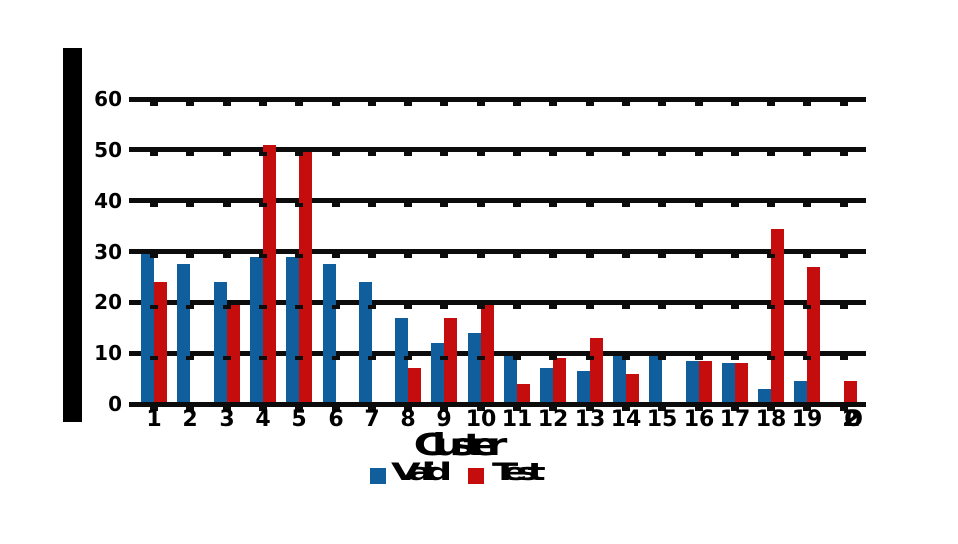  What do you see at coordinates (626, 419) in the screenshot?
I see `x-tick-label-14: 14` at bounding box center [626, 419].